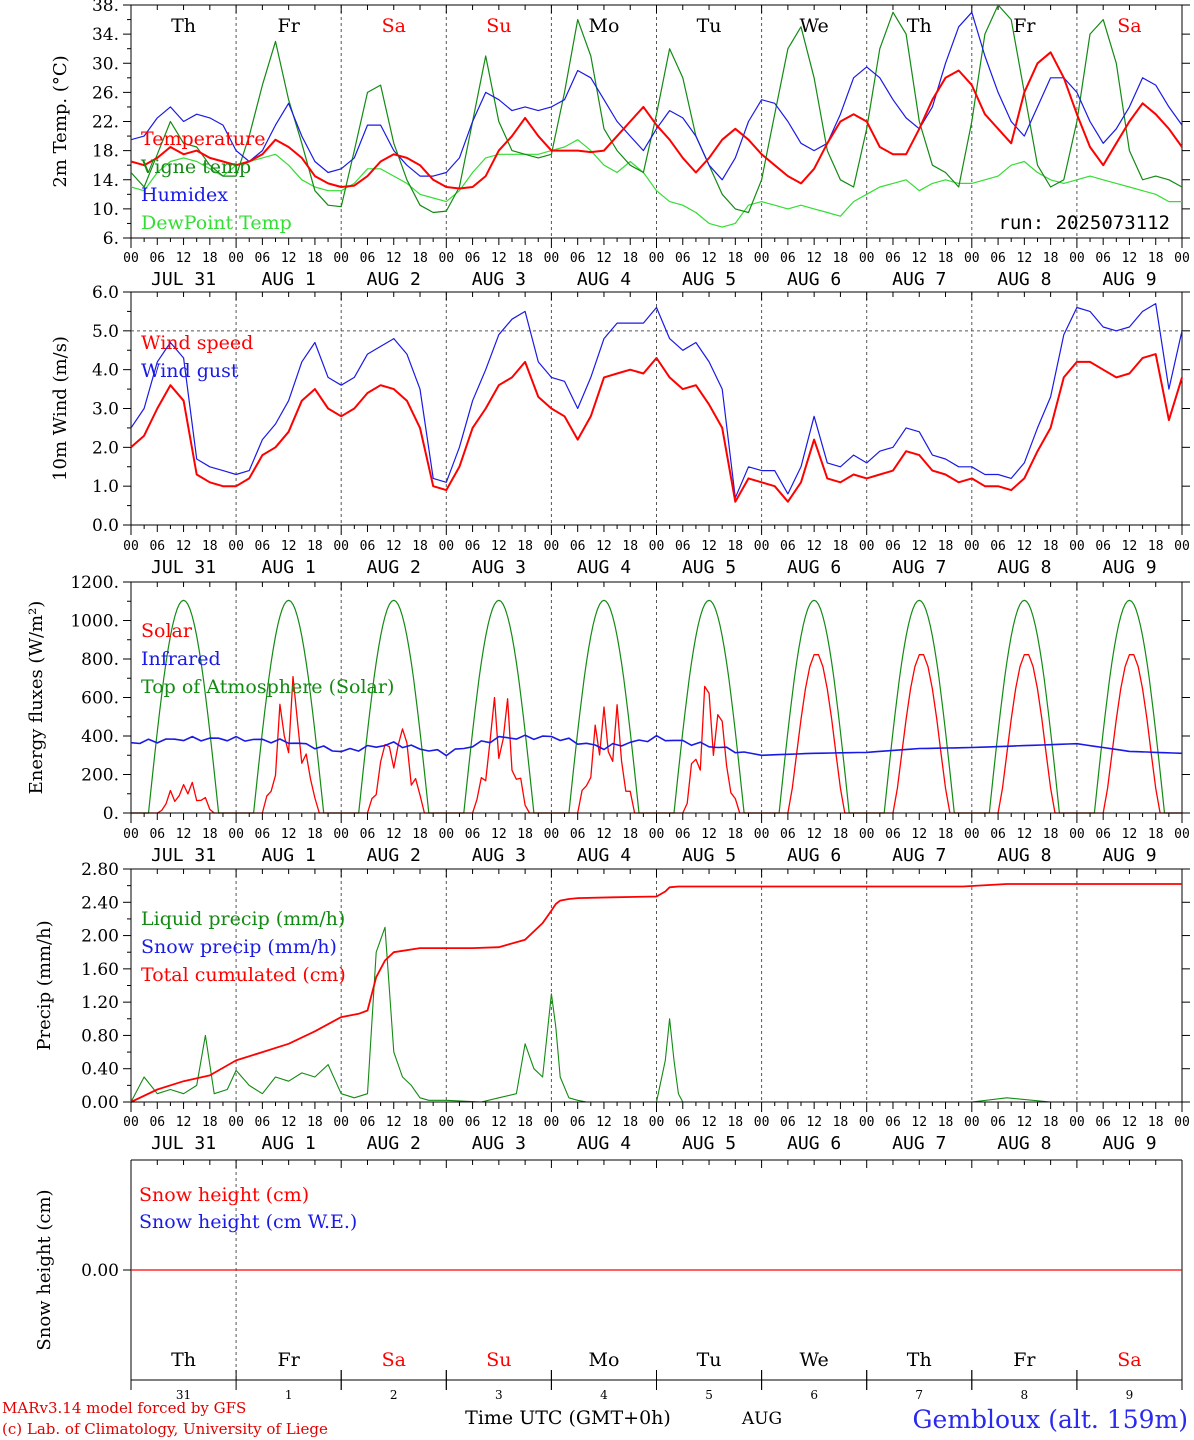 This screenshot has height=1440, width=1194. What do you see at coordinates (604, 279) in the screenshot?
I see `date-label: AUG 4` at bounding box center [604, 279].